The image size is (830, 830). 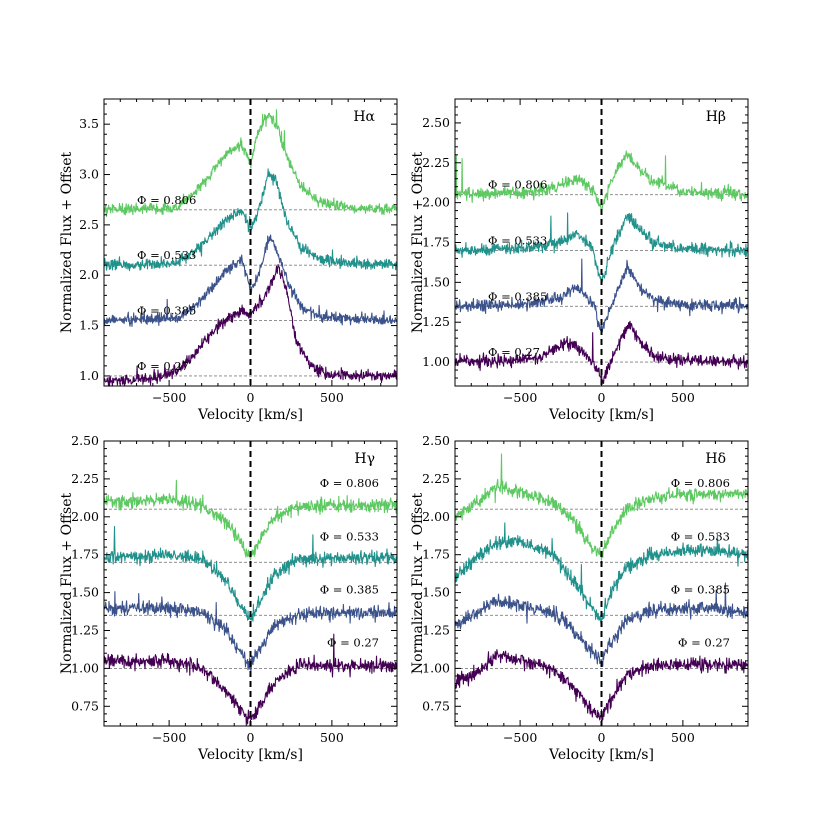 I want to click on y-tick-label: 3.5, so click(x=89, y=123).